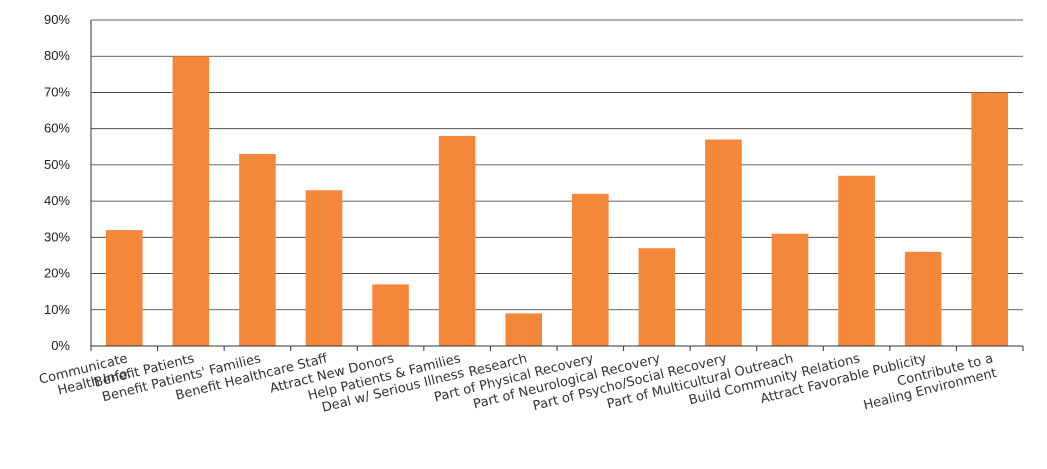 Image resolution: width=1047 pixels, height=469 pixels. What do you see at coordinates (57, 273) in the screenshot?
I see `y-tick-label: 20%` at bounding box center [57, 273].